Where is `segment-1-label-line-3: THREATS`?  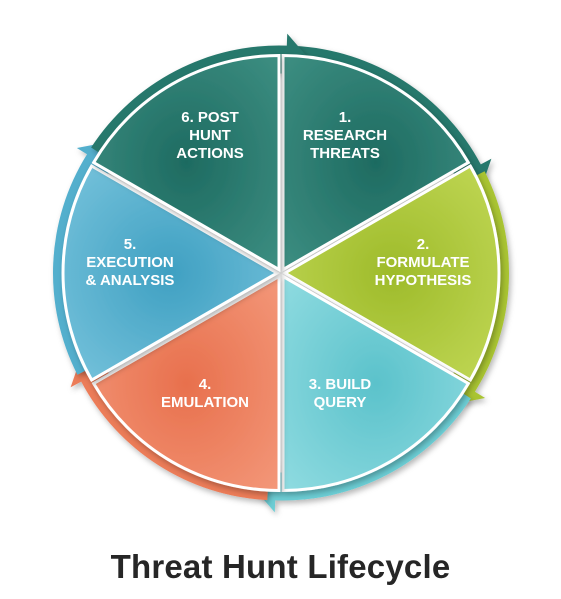 segment-1-label-line-3: THREATS is located at coordinates (345, 153).